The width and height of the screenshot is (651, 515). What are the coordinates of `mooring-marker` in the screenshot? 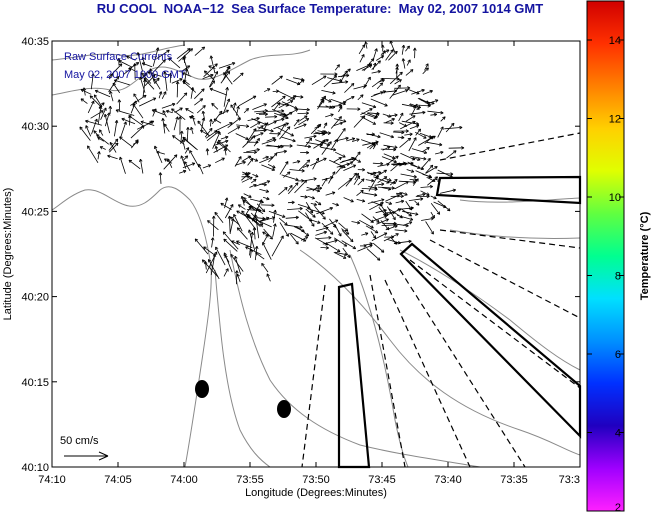 It's located at (202, 389).